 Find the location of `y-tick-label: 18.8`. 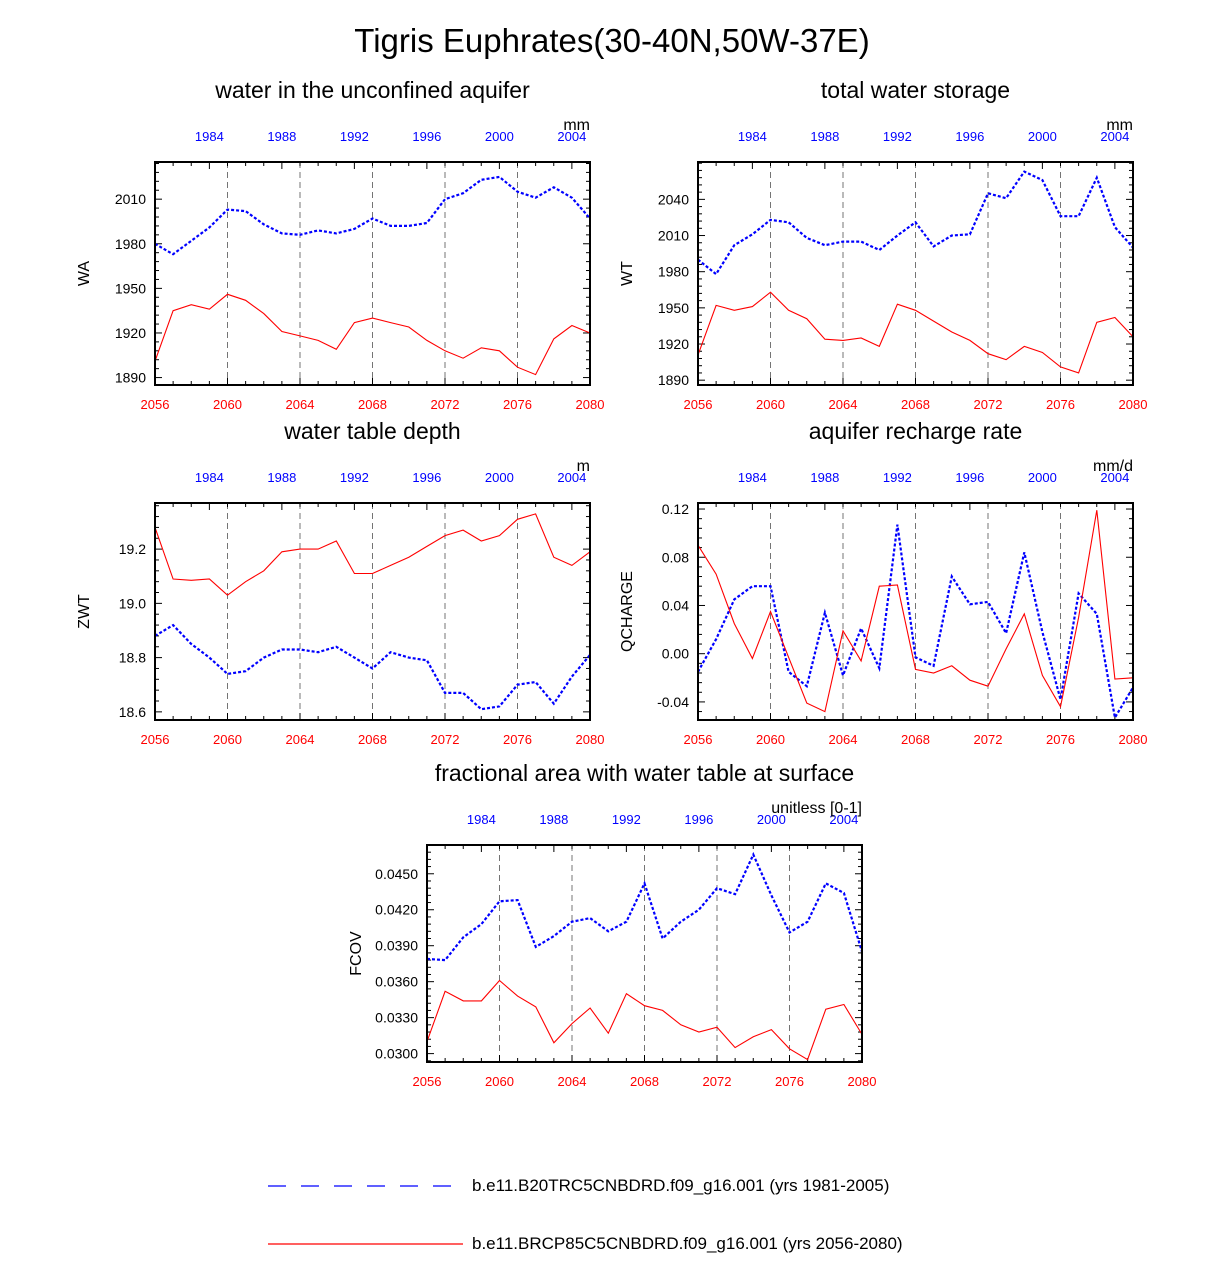

y-tick-label: 18.8 is located at coordinates (132, 658).